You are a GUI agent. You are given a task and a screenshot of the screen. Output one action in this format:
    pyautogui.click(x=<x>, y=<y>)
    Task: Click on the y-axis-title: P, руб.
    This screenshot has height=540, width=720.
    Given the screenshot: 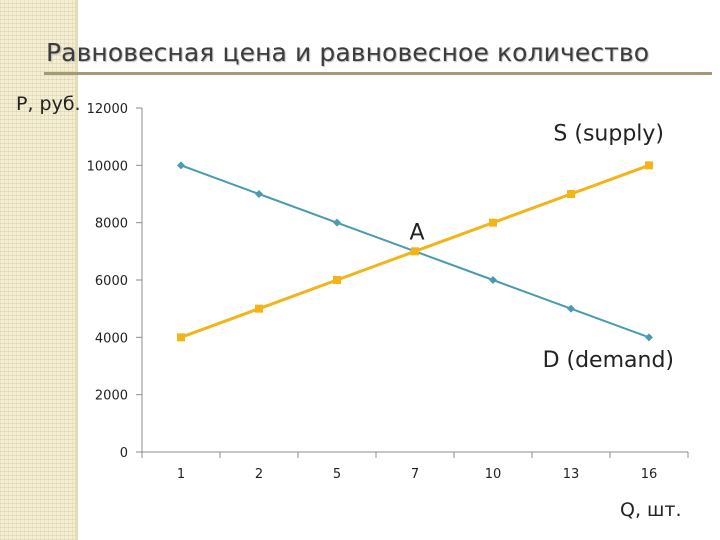 What is the action you would take?
    pyautogui.click(x=48, y=104)
    